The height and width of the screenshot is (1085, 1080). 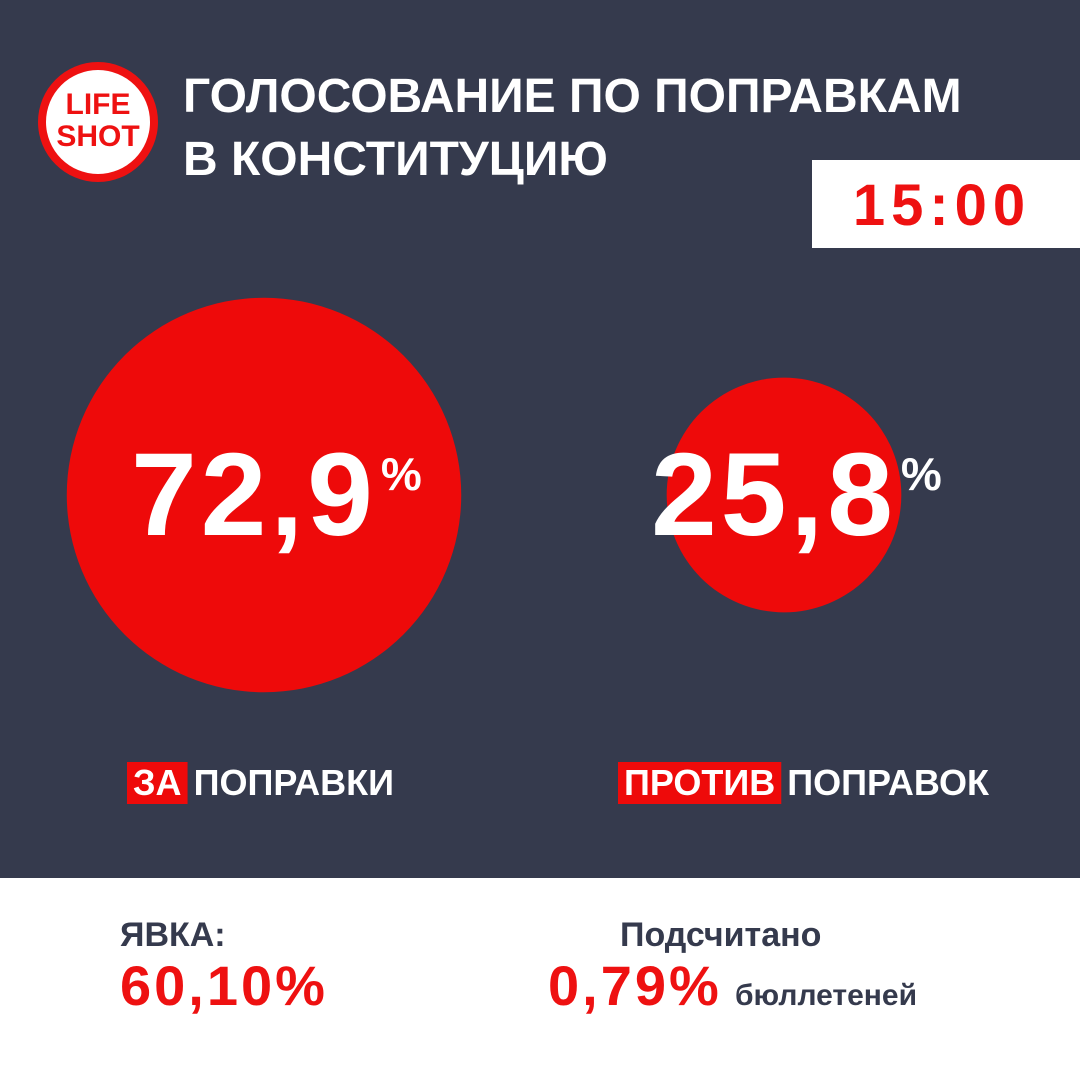 I want to click on vote-label-highlight: ПРОТИВ, so click(x=699, y=782).